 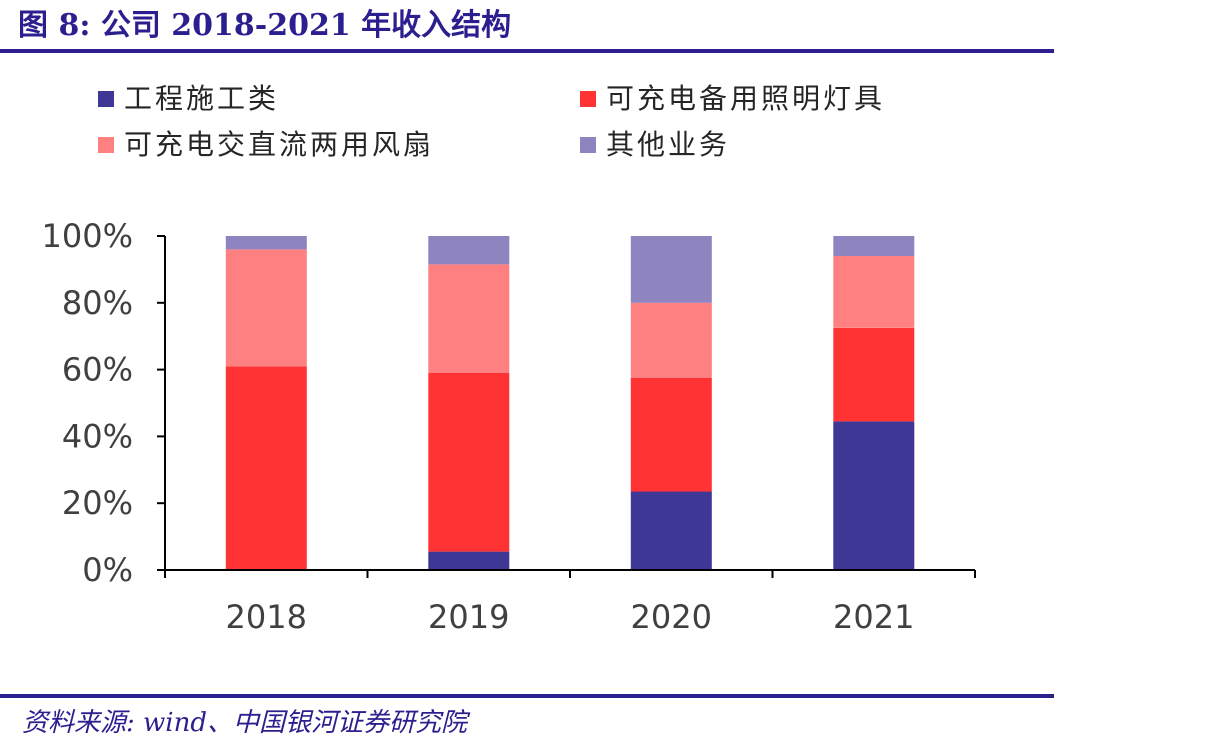 I want to click on bar-segment-2020-s3, so click(x=671, y=269).